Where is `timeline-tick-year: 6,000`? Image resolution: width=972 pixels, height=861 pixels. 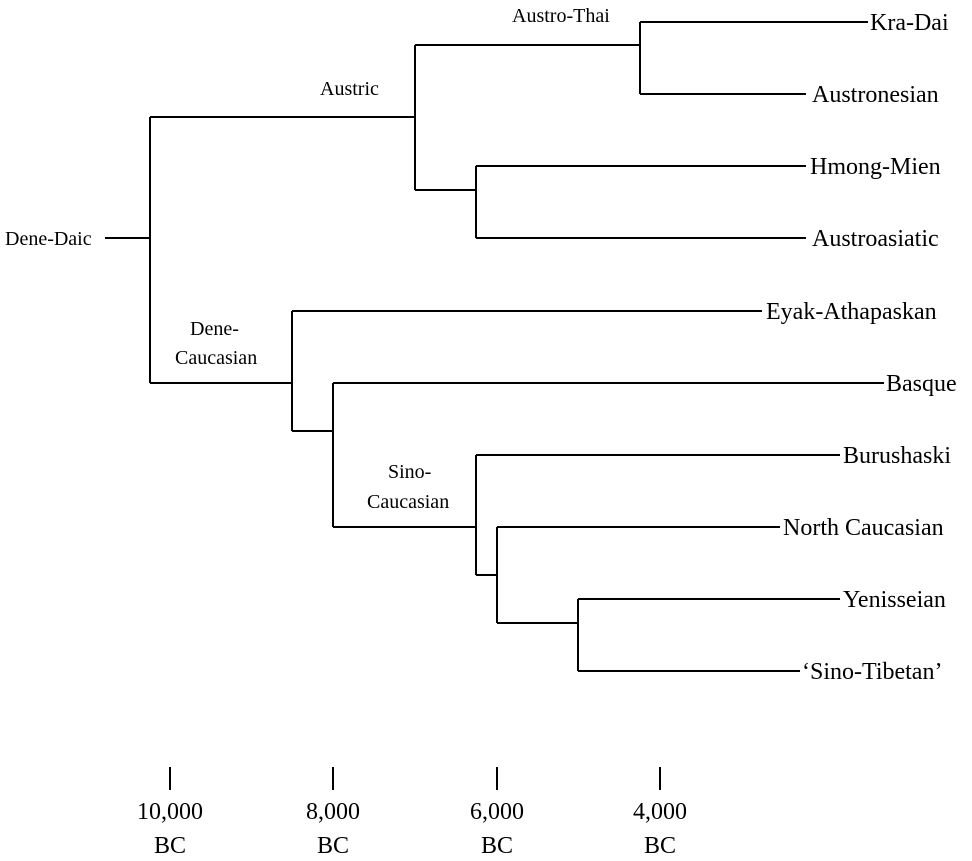
timeline-tick-year: 6,000 is located at coordinates (497, 812).